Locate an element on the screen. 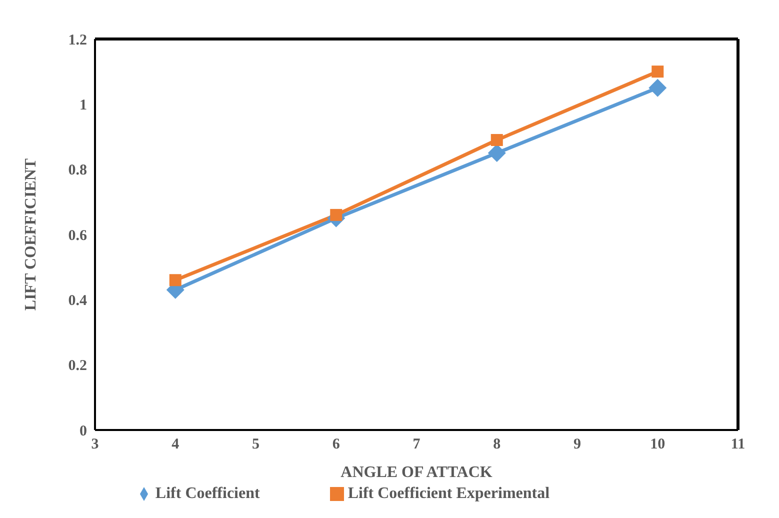 Image resolution: width=779 pixels, height=518 pixels. x-tick-label: 11 is located at coordinates (738, 444).